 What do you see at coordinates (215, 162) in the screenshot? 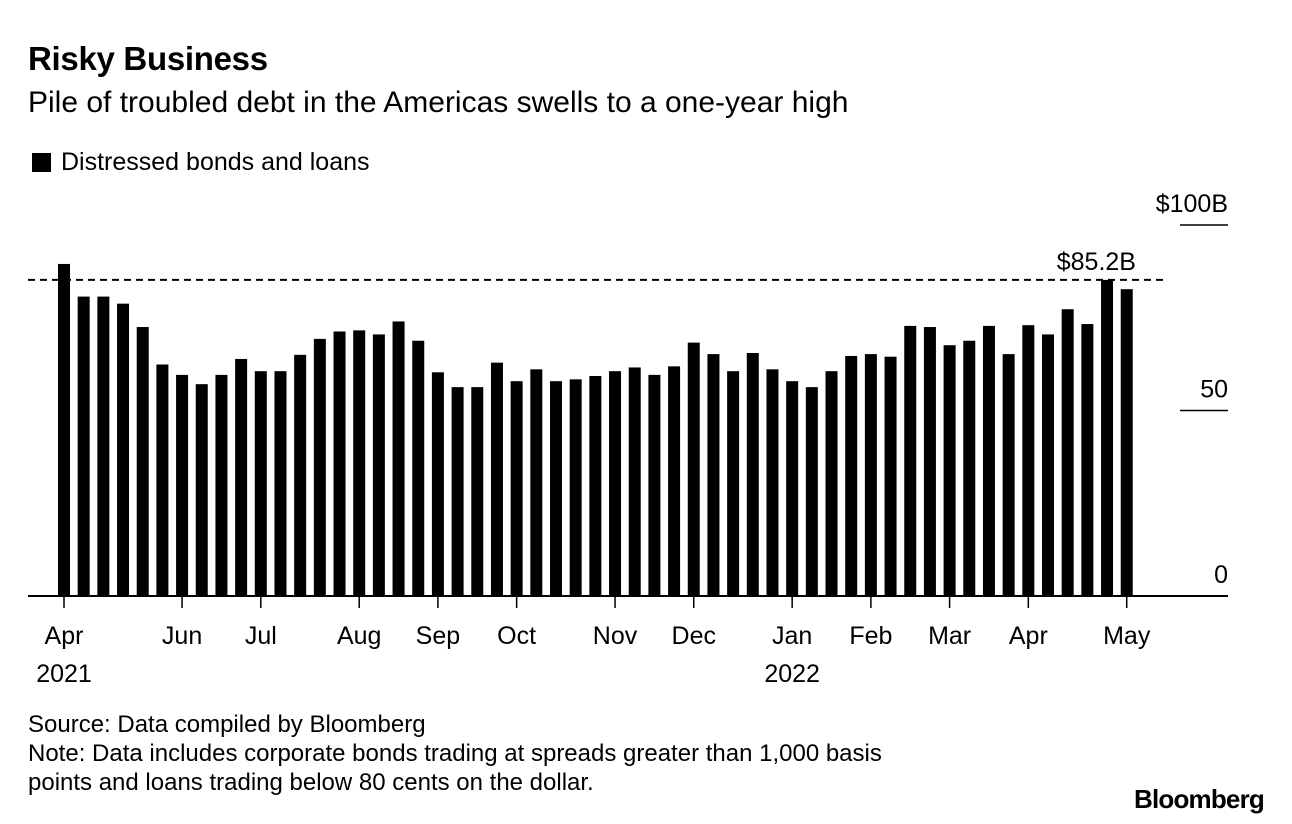
I see `legend-label: Distressed bonds and loans` at bounding box center [215, 162].